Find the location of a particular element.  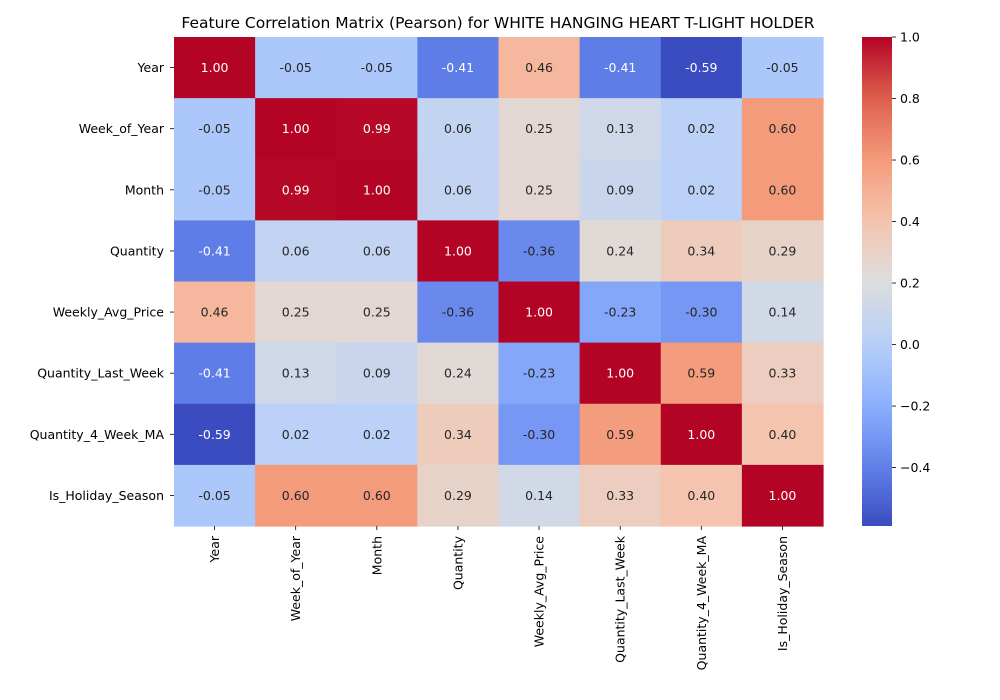

heatmap-cell-value: -0.36 is located at coordinates (539, 250).